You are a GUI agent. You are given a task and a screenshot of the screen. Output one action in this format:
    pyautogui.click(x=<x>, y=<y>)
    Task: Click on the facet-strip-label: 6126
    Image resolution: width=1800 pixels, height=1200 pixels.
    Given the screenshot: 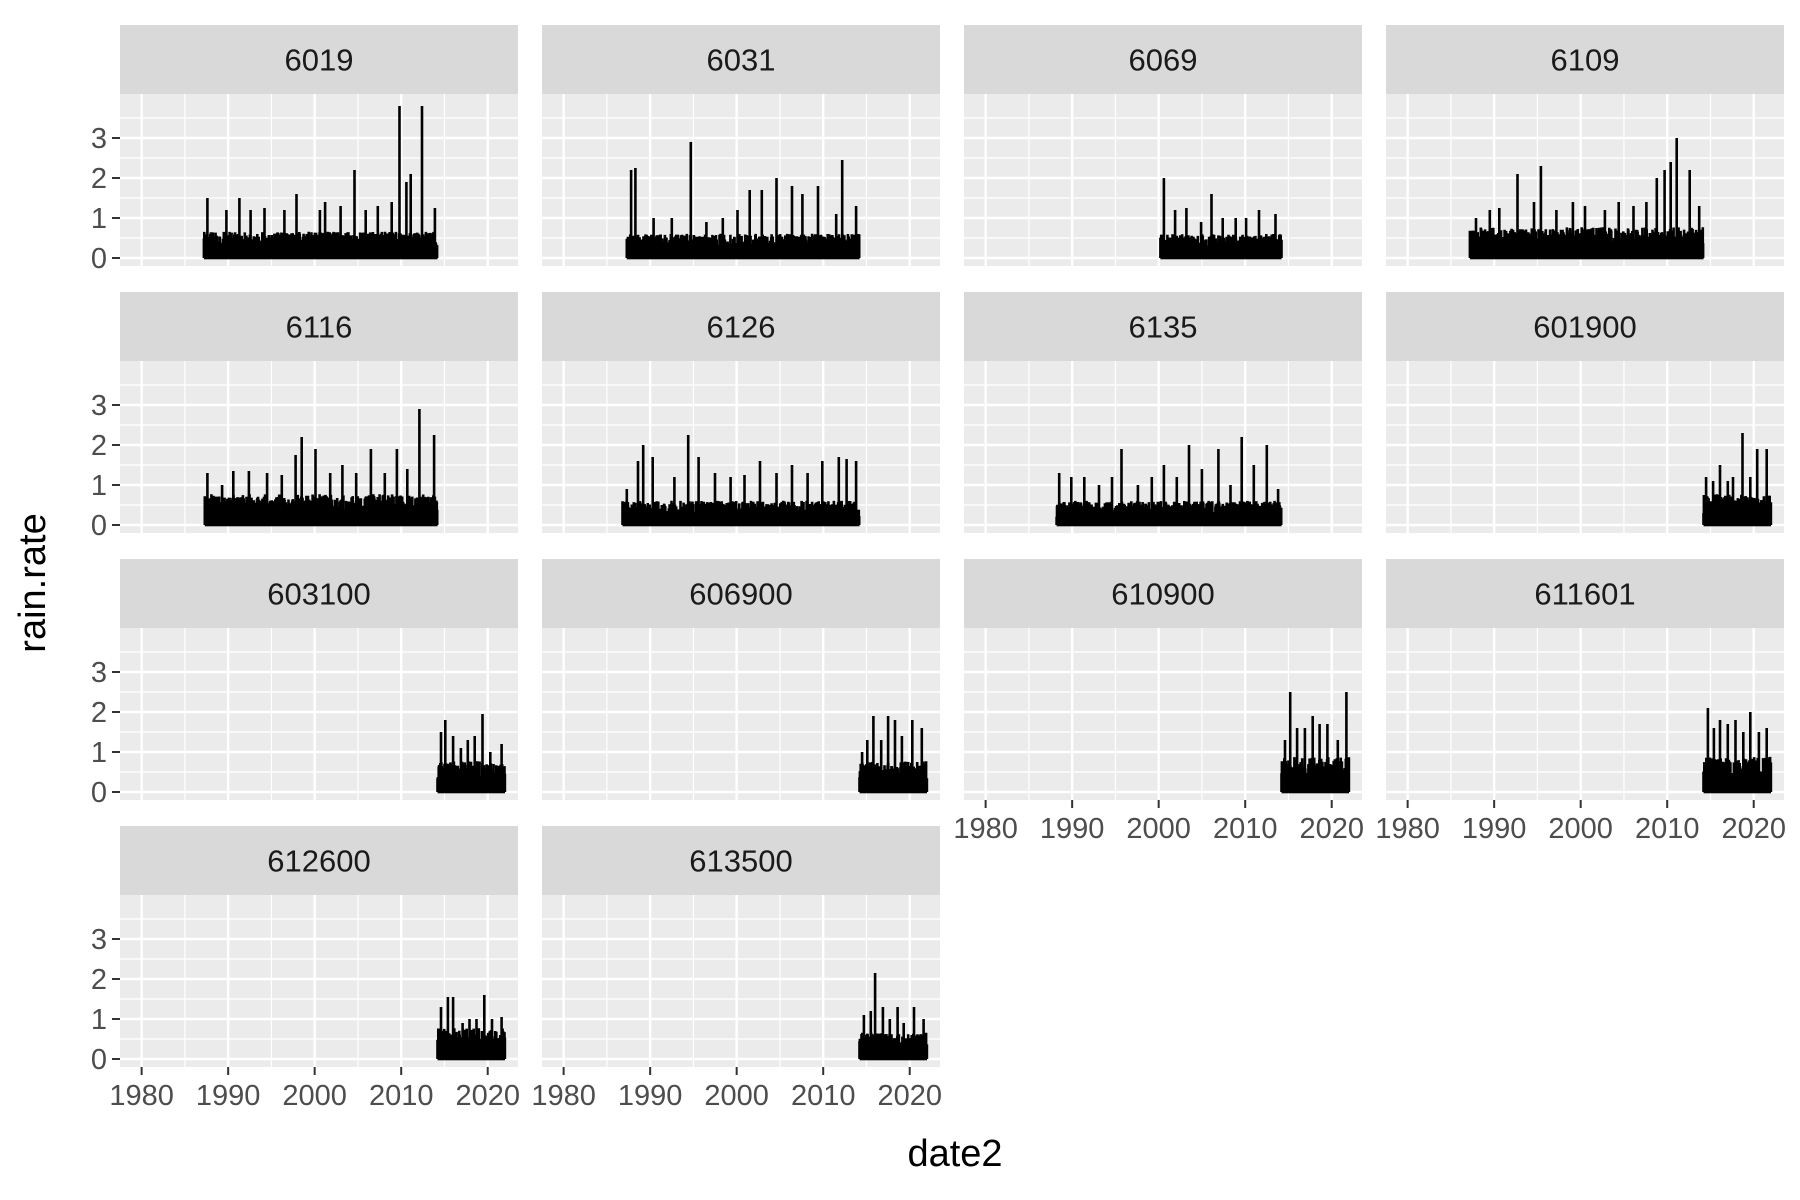 What is the action you would take?
    pyautogui.click(x=741, y=327)
    